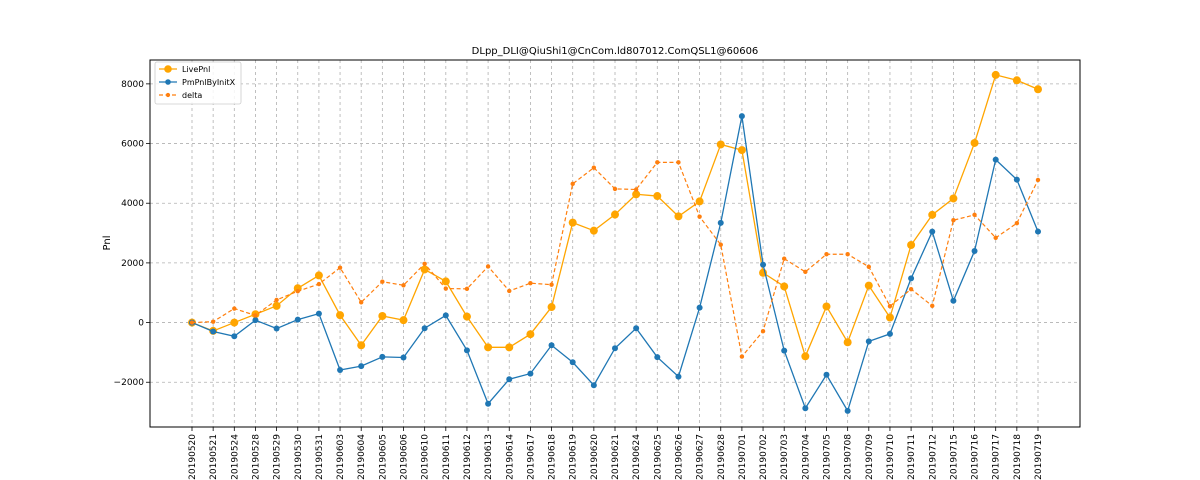 The image size is (1200, 480). Describe the element at coordinates (828, 457) in the screenshot. I see `x-tick-label: 20190705` at that location.